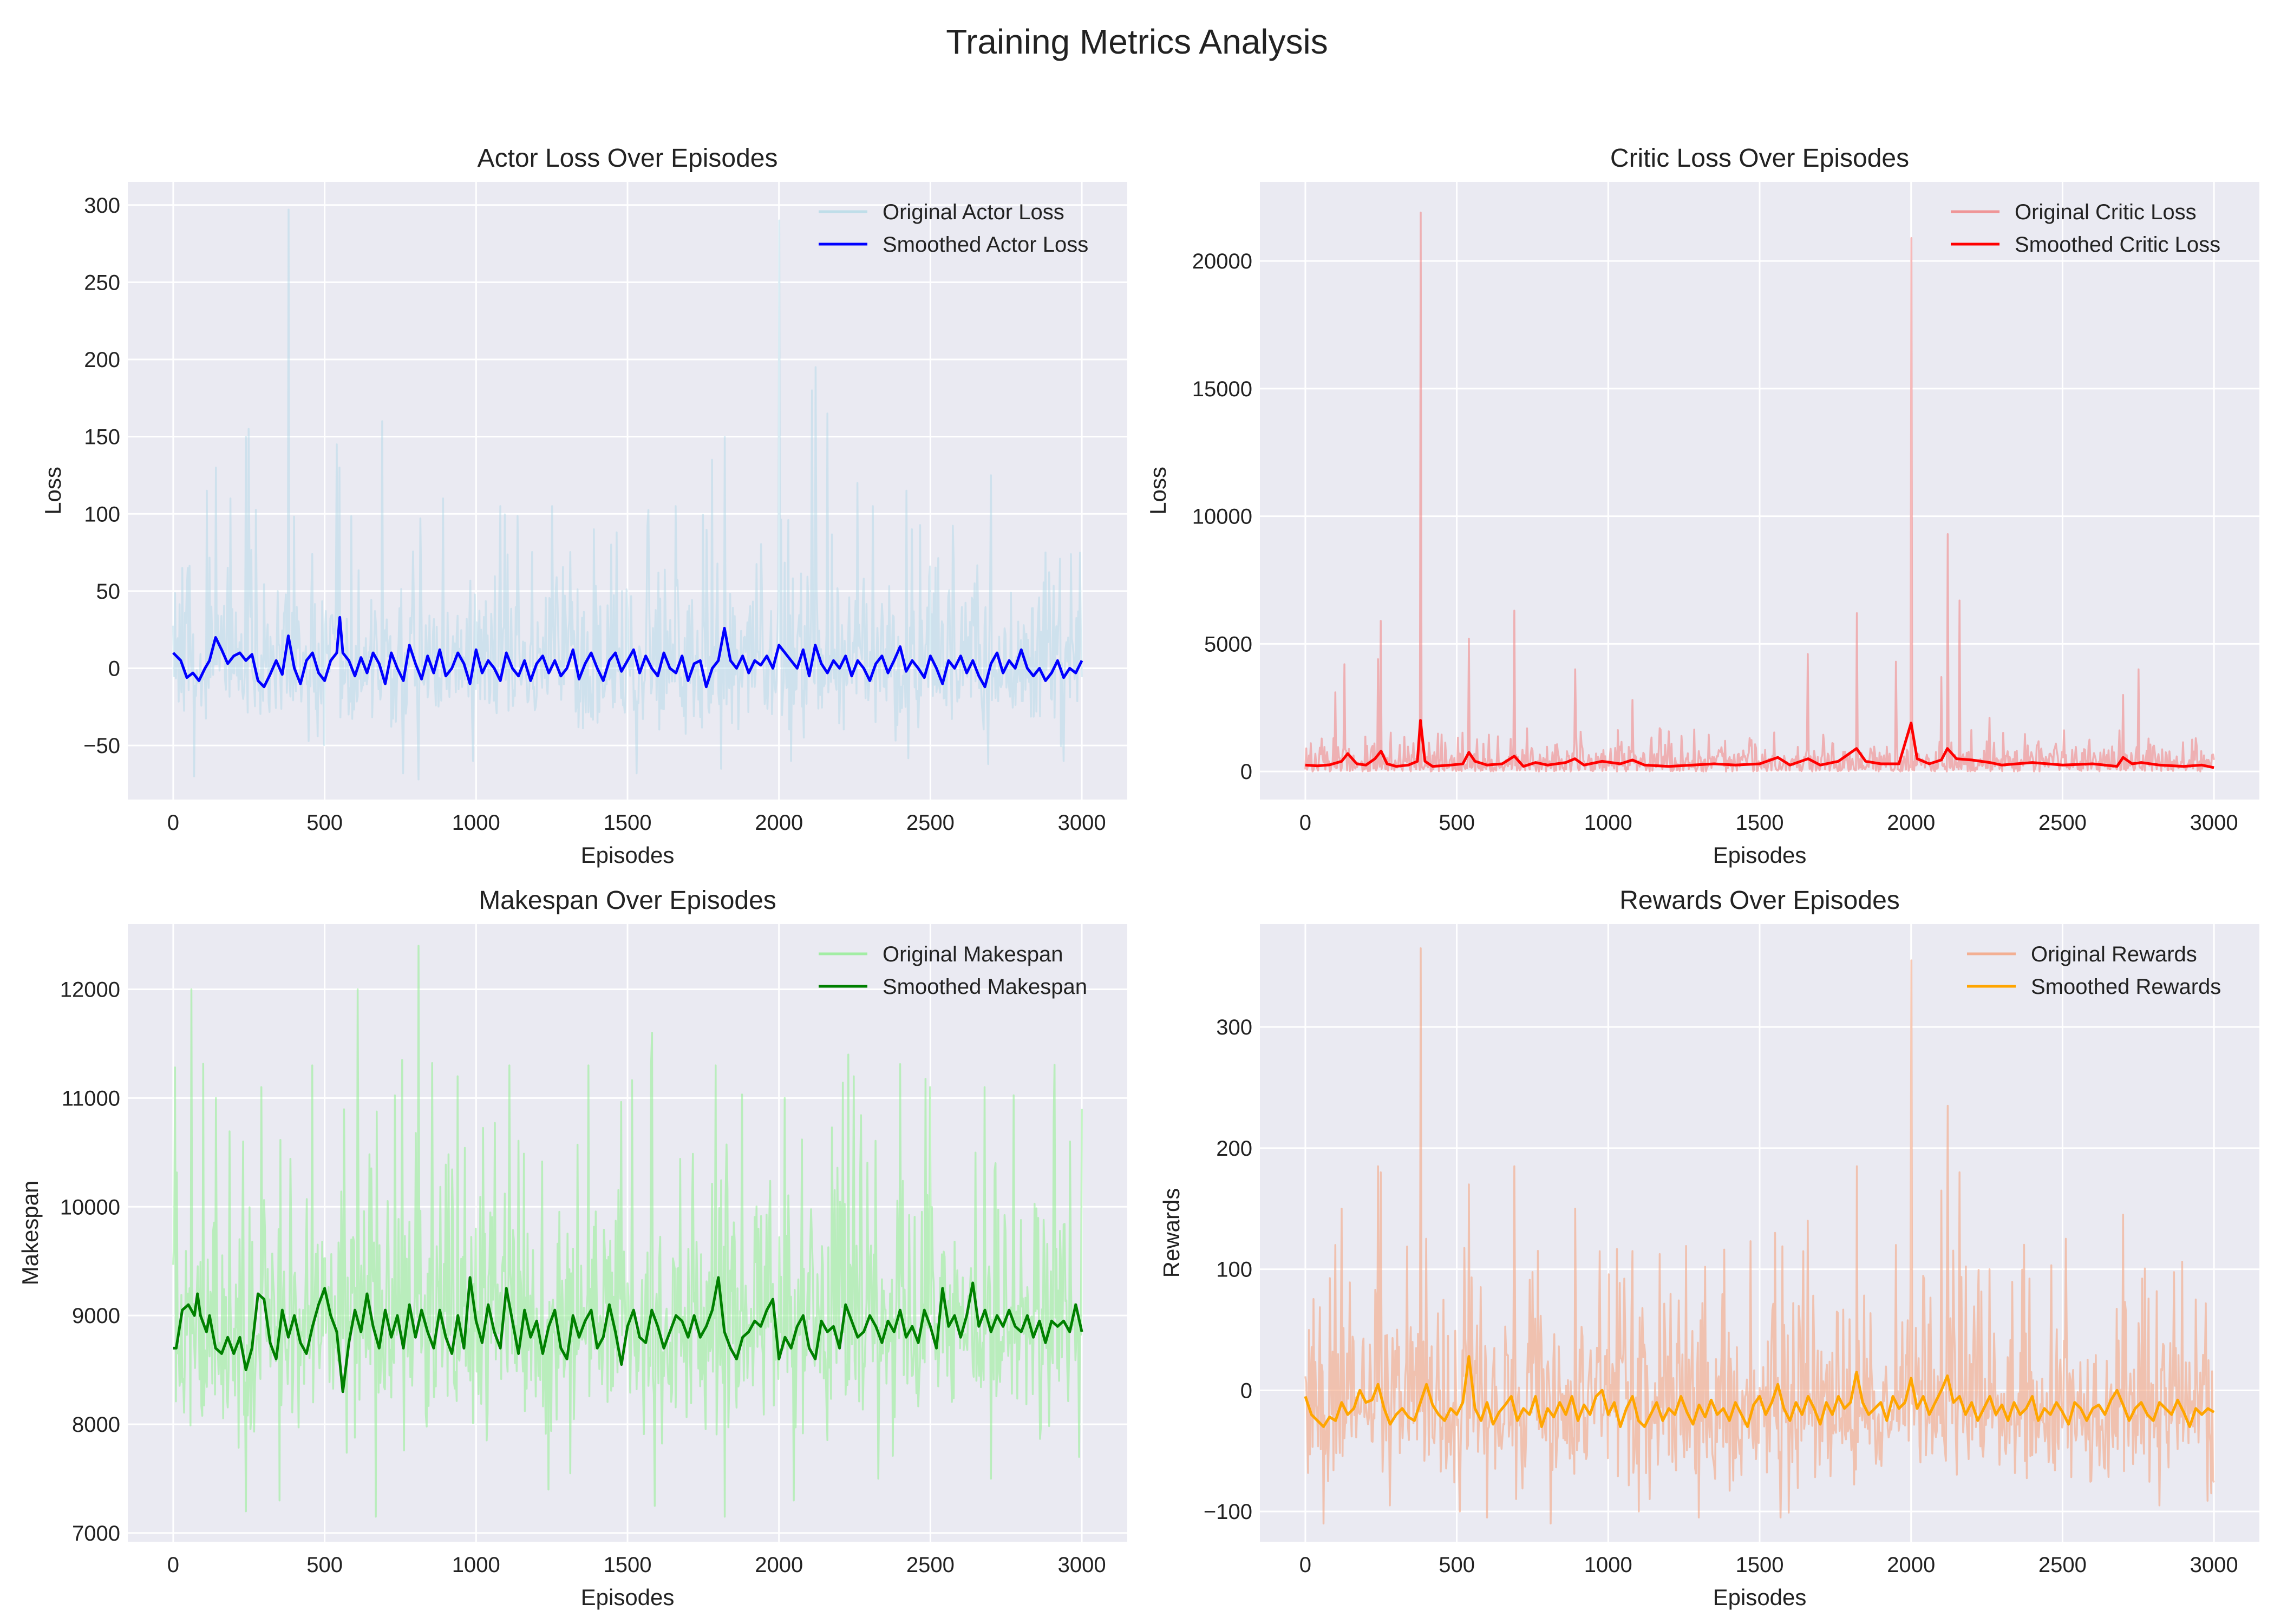 The image size is (2274, 1624). What do you see at coordinates (2114, 954) in the screenshot?
I see `legend-label: Original Rewards` at bounding box center [2114, 954].